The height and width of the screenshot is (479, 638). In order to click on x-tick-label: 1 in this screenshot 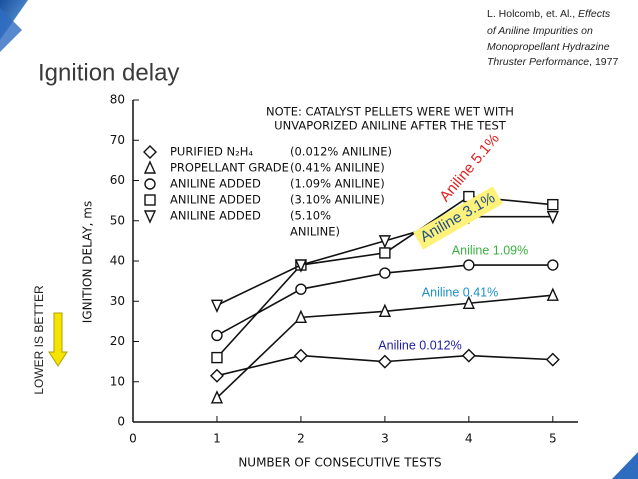, I will do `click(217, 439)`.